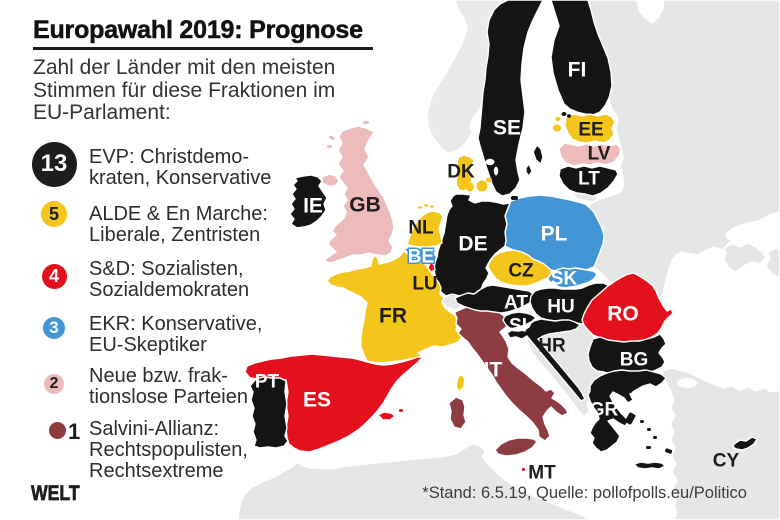  Describe the element at coordinates (589, 179) in the screenshot. I see `svg-text: LT` at that location.